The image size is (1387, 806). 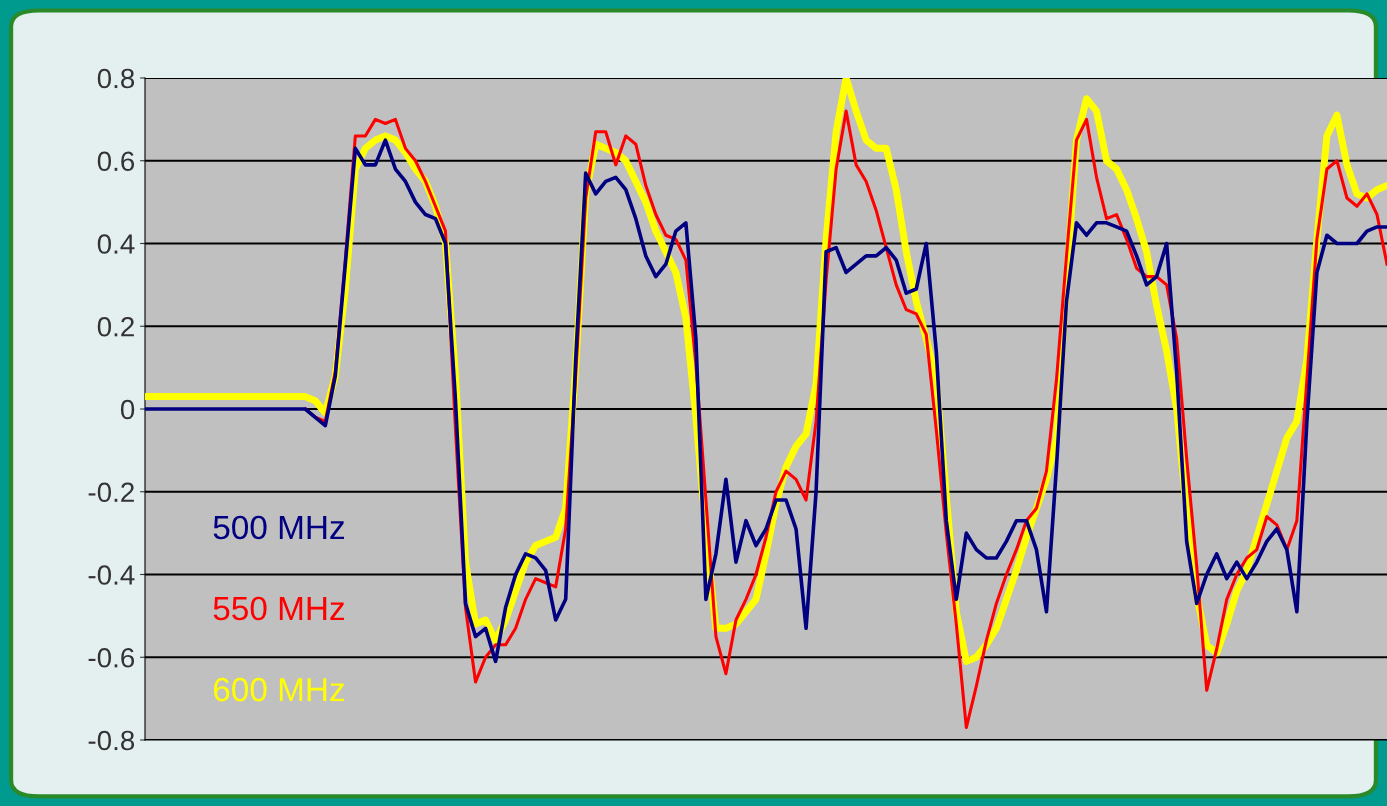 What do you see at coordinates (115, 326) in the screenshot?
I see `y-tick-label: 0.2` at bounding box center [115, 326].